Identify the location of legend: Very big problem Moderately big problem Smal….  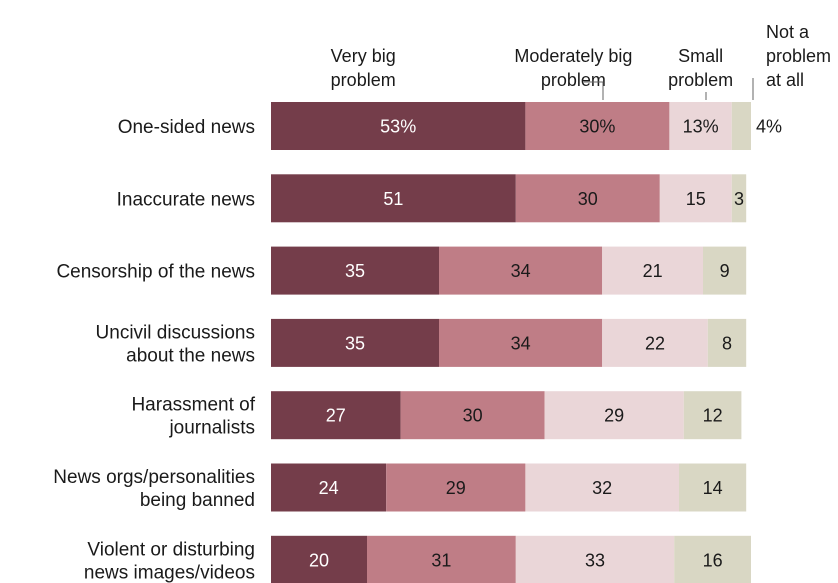
(581, 61).